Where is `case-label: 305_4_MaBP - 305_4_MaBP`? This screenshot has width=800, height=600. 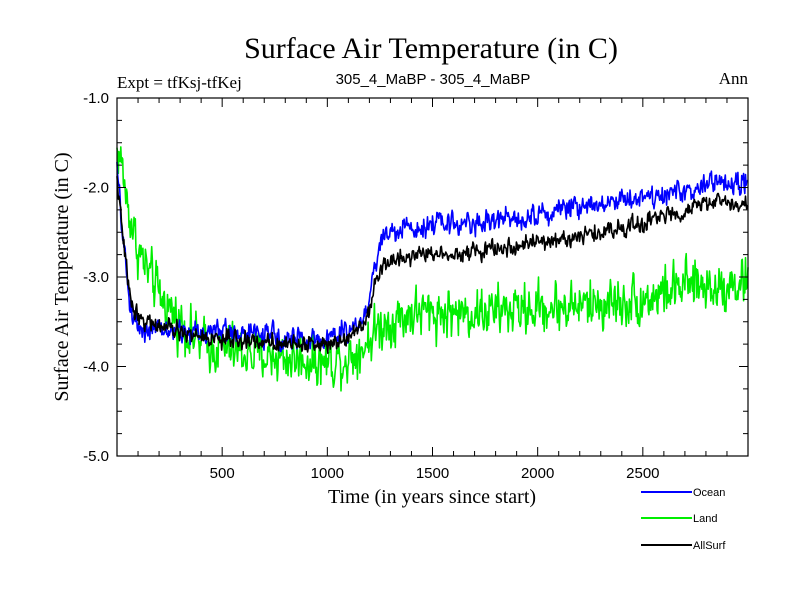
case-label: 305_4_MaBP - 305_4_MaBP is located at coordinates (433, 79).